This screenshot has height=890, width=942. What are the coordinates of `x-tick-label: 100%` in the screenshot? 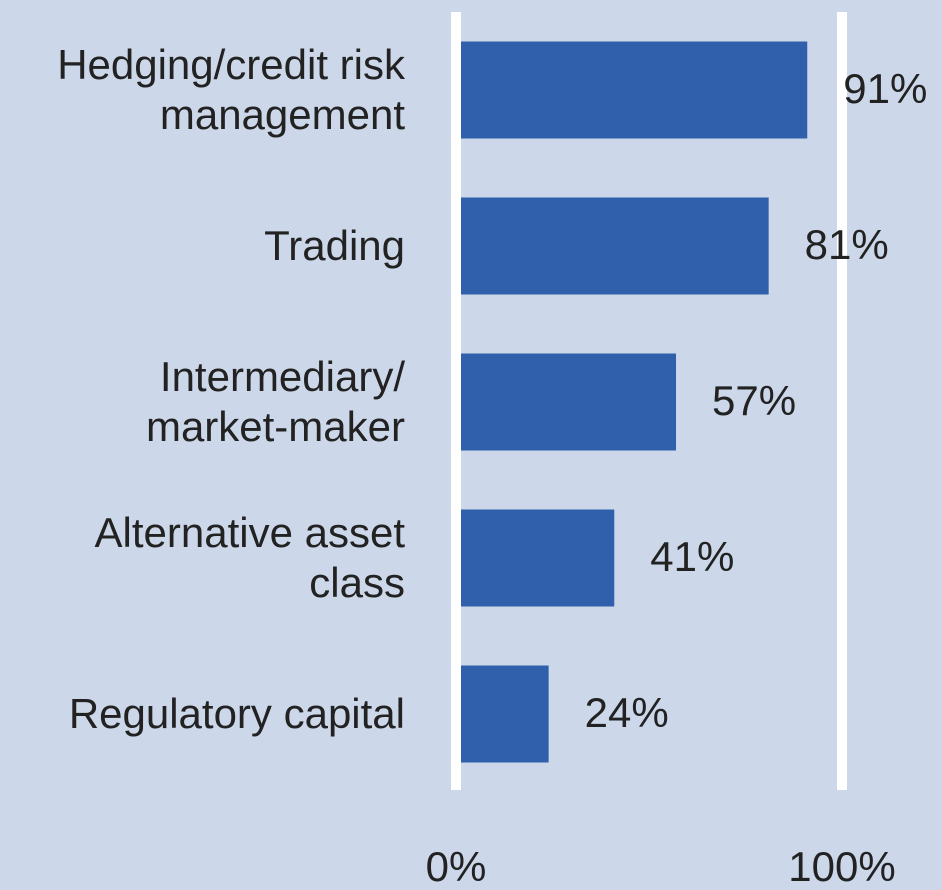 It's located at (841, 866).